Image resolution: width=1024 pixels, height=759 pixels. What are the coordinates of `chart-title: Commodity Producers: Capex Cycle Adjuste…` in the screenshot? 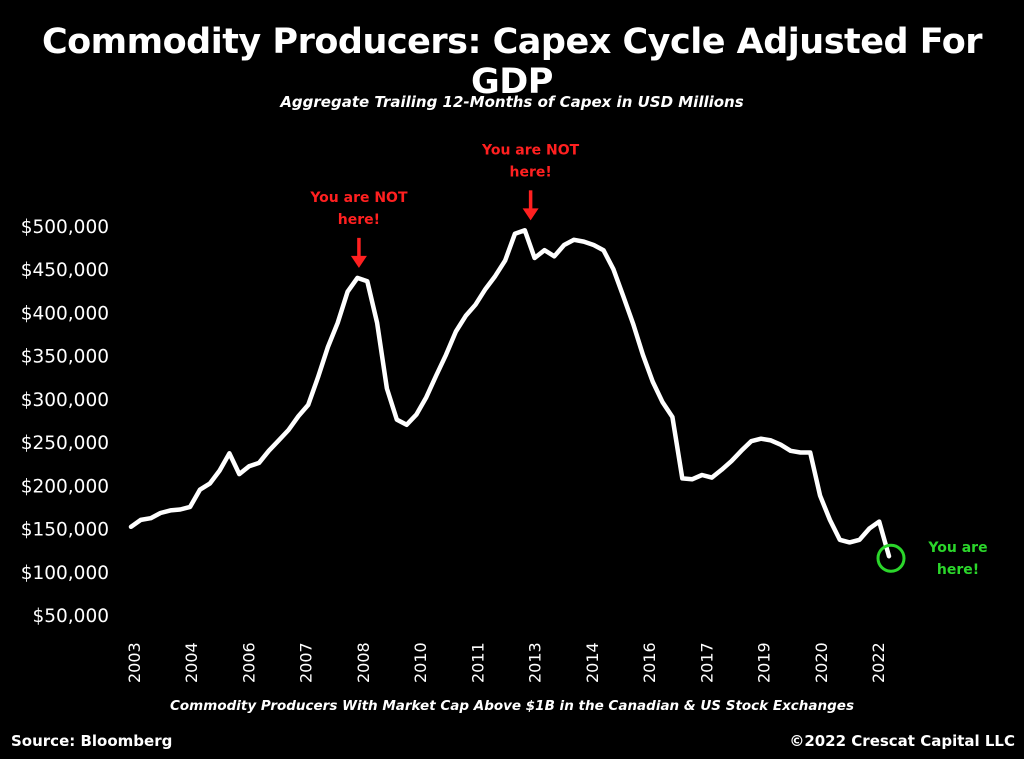 It's located at (512, 62).